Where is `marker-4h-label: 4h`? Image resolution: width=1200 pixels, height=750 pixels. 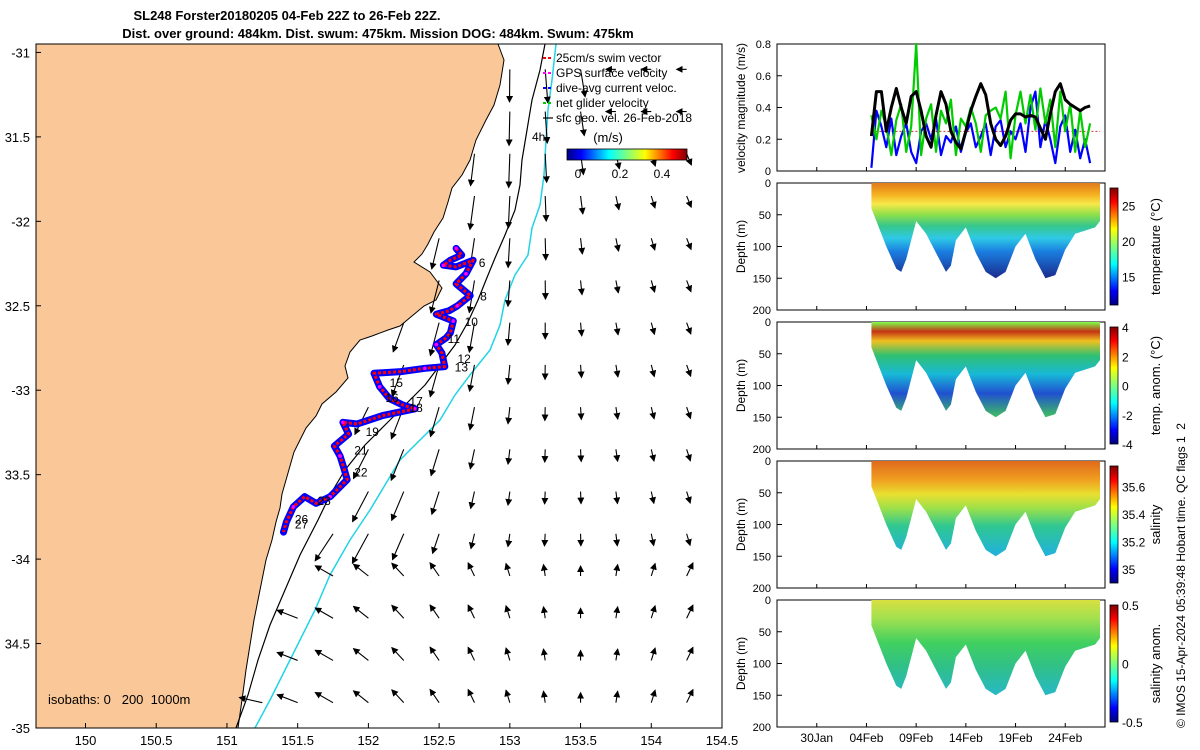
marker-4h-label: 4h is located at coordinates (538, 137).